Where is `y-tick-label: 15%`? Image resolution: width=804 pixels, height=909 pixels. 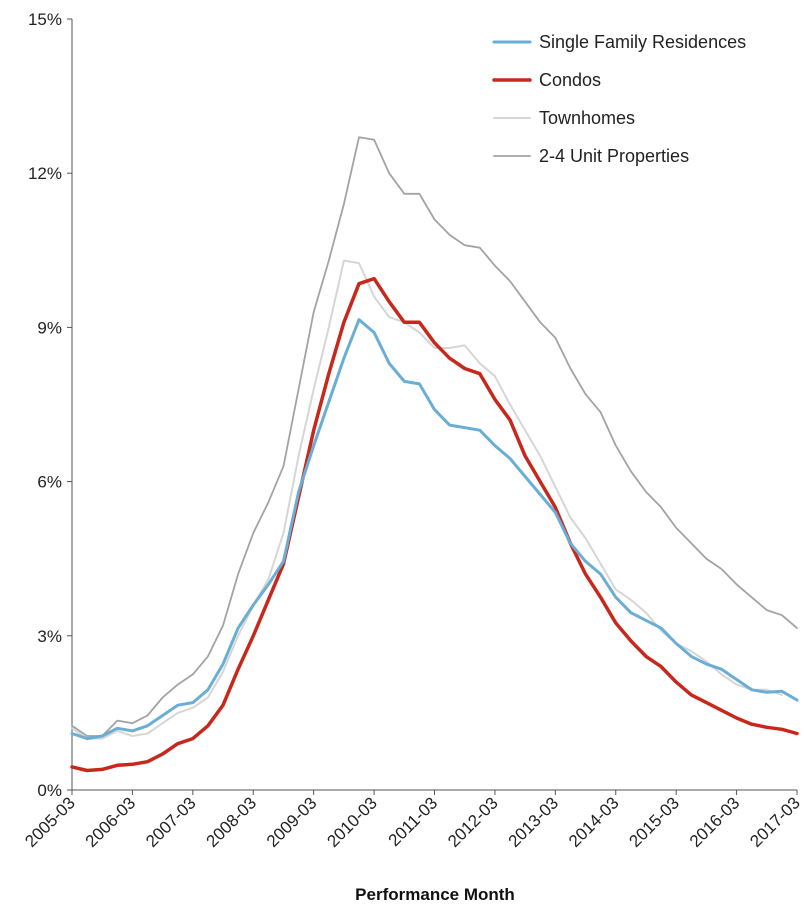 y-tick-label: 15% is located at coordinates (45, 19).